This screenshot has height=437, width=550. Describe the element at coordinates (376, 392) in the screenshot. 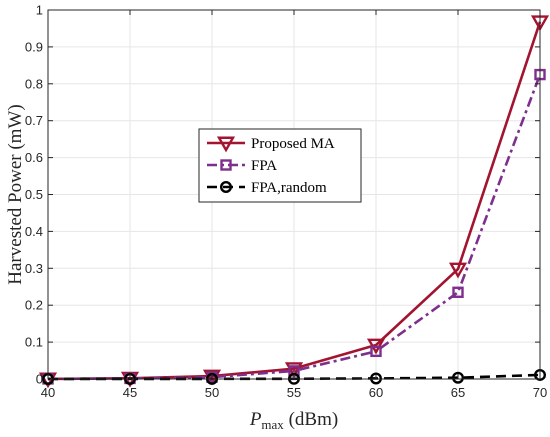

I see `x-tick-label: 60` at that location.